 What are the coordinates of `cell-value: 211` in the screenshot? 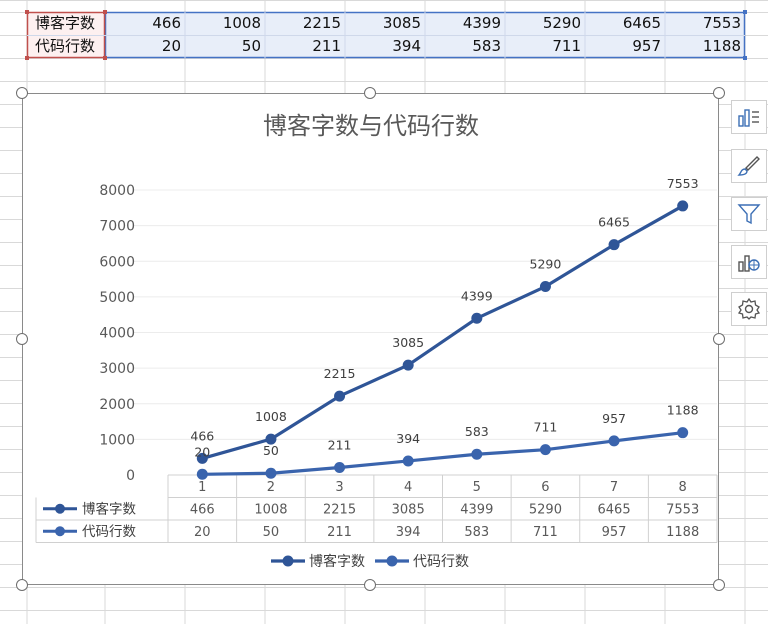 It's located at (326, 46).